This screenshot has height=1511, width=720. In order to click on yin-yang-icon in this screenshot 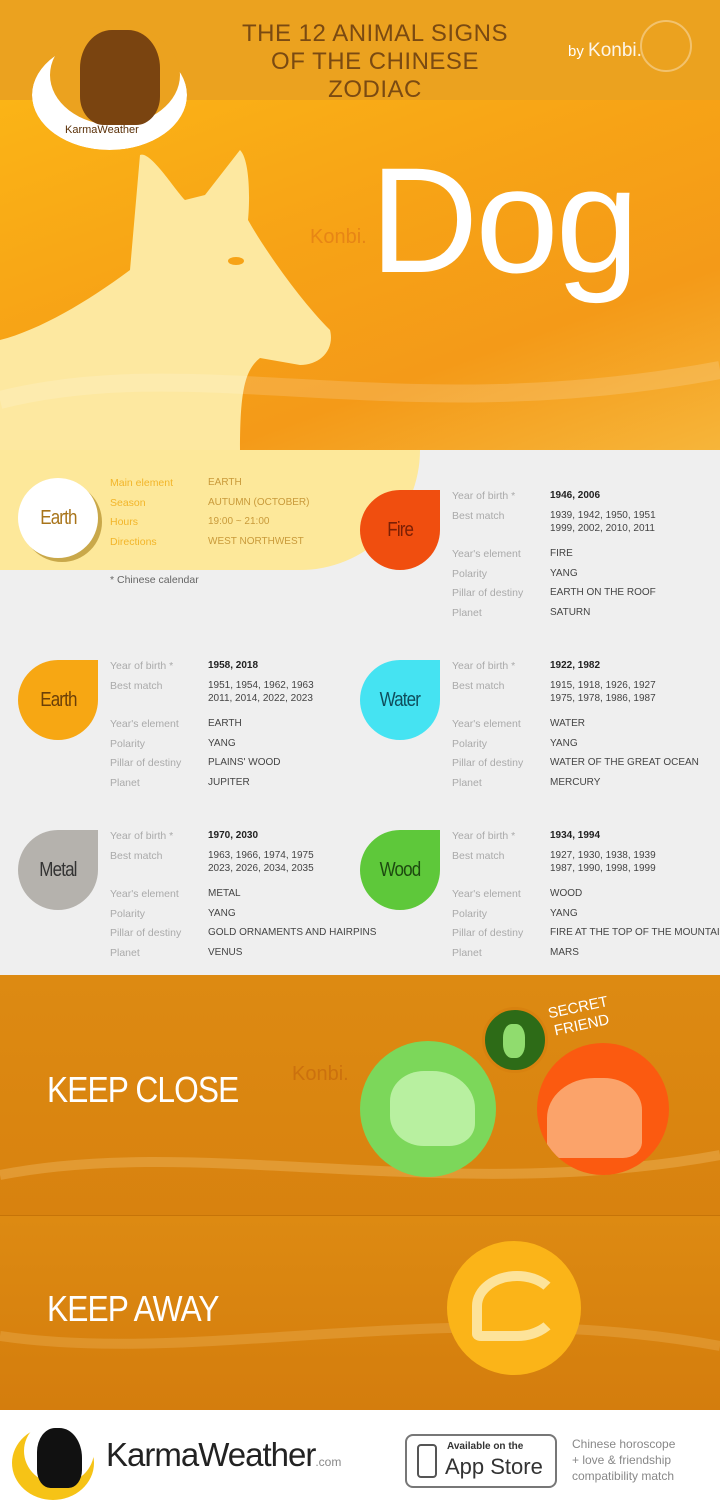, I will do `click(666, 46)`.